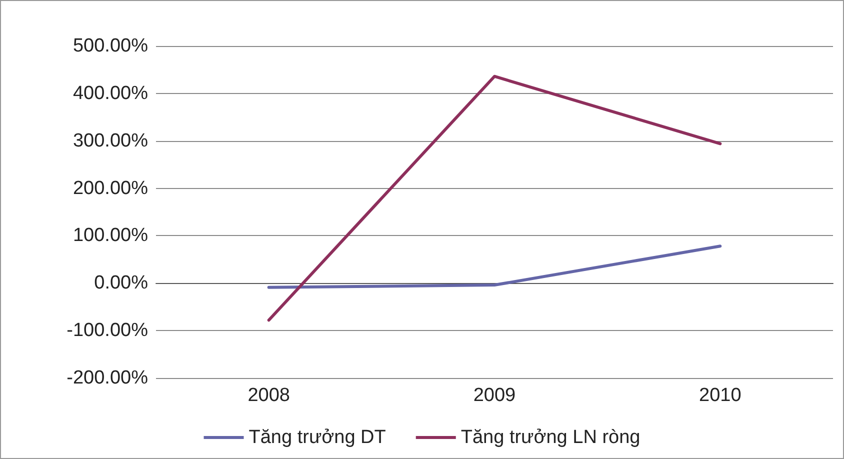 The image size is (844, 459). Describe the element at coordinates (110, 188) in the screenshot. I see `y-tick-label: 200.00%` at that location.